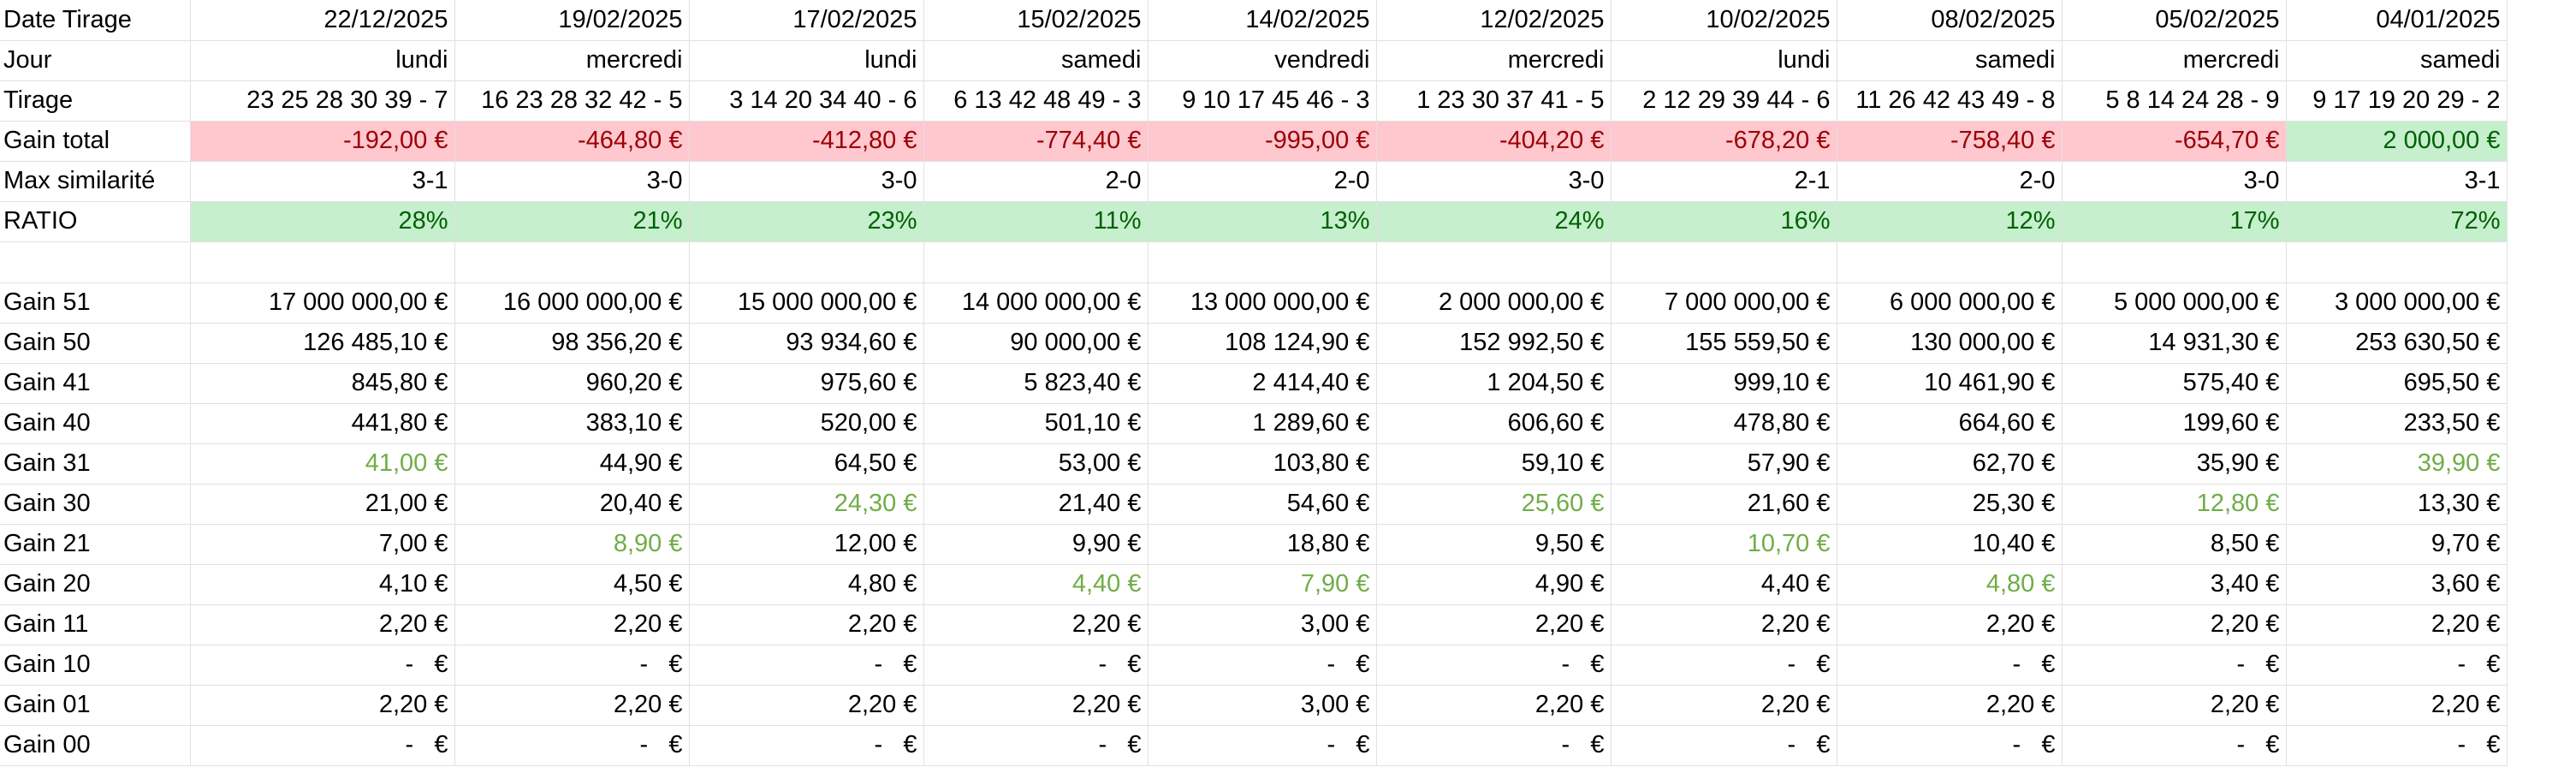 This screenshot has width=2576, height=779. Describe the element at coordinates (572, 141) in the screenshot. I see `gain-total-cell: -464,80 €` at that location.